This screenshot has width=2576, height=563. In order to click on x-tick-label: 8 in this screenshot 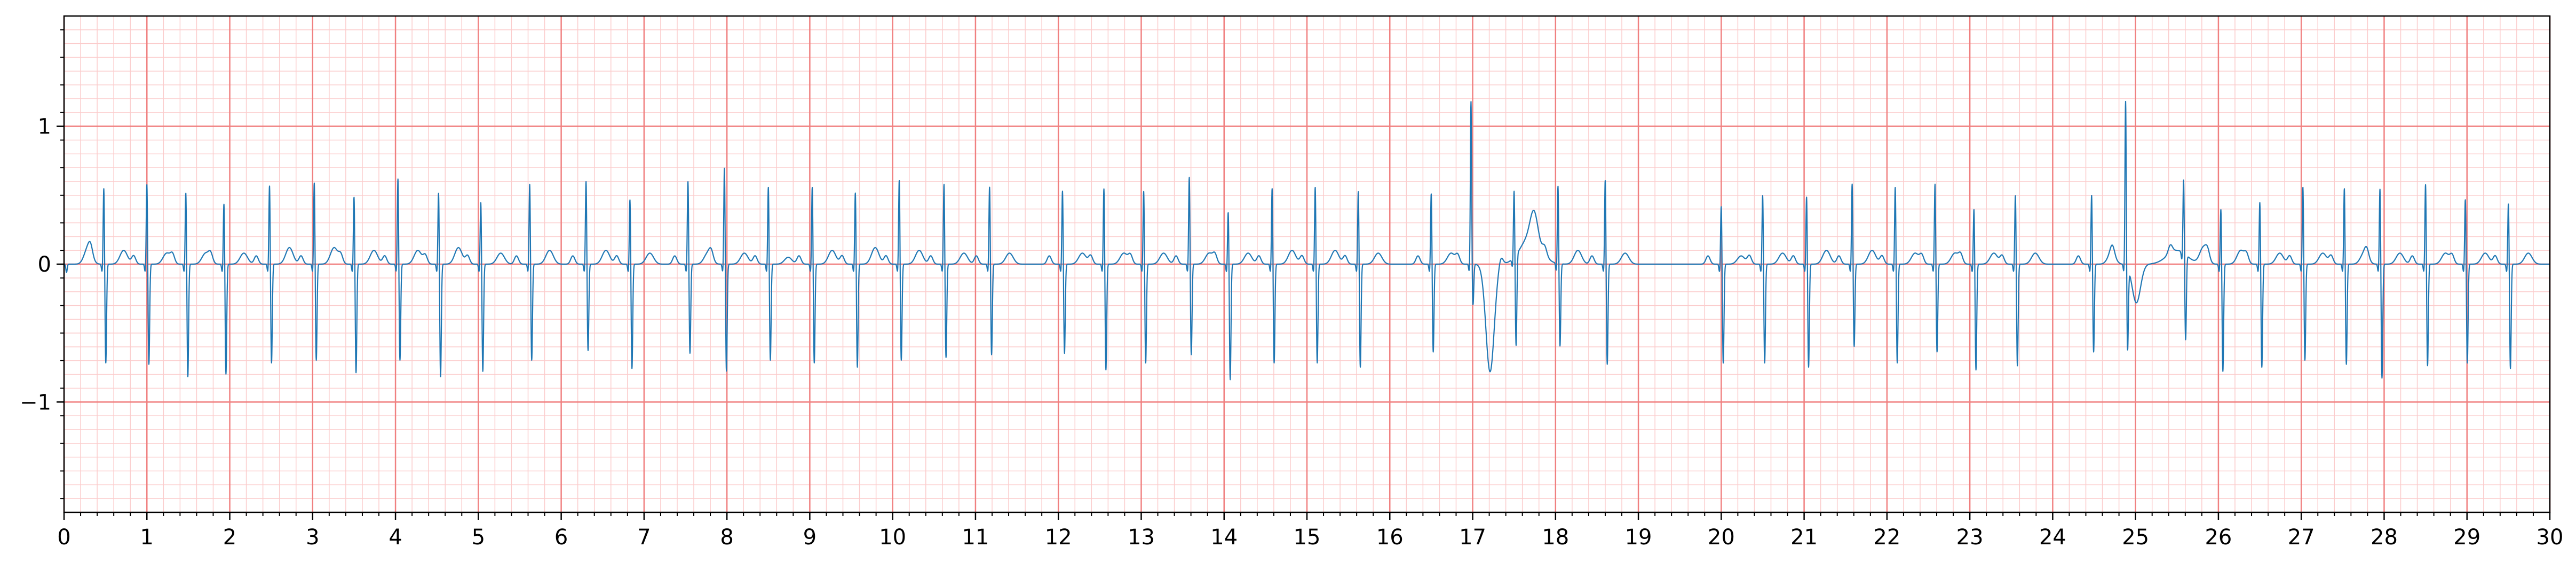, I will do `click(727, 537)`.